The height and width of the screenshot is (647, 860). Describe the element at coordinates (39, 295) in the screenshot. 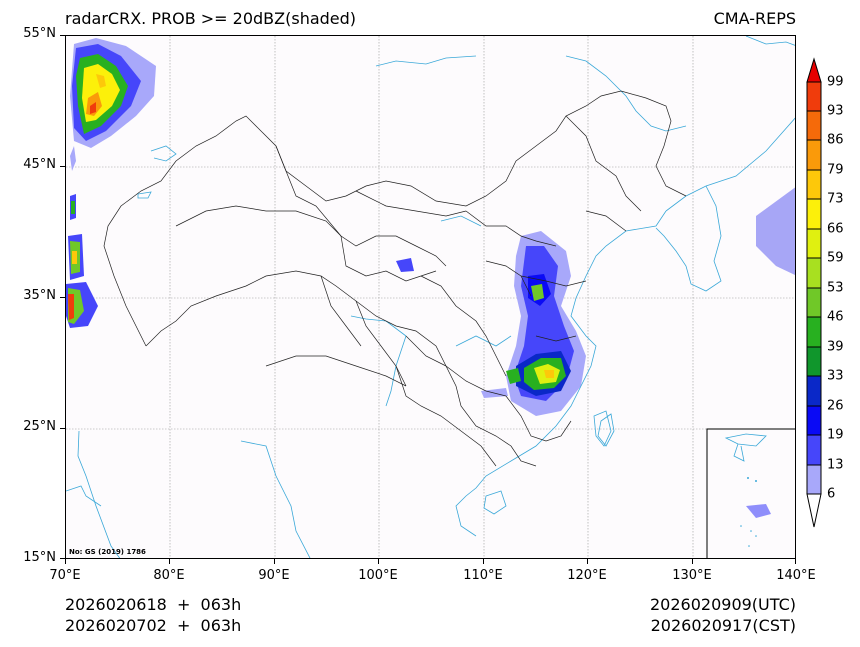

I see `y-tick-label: 35°N` at that location.